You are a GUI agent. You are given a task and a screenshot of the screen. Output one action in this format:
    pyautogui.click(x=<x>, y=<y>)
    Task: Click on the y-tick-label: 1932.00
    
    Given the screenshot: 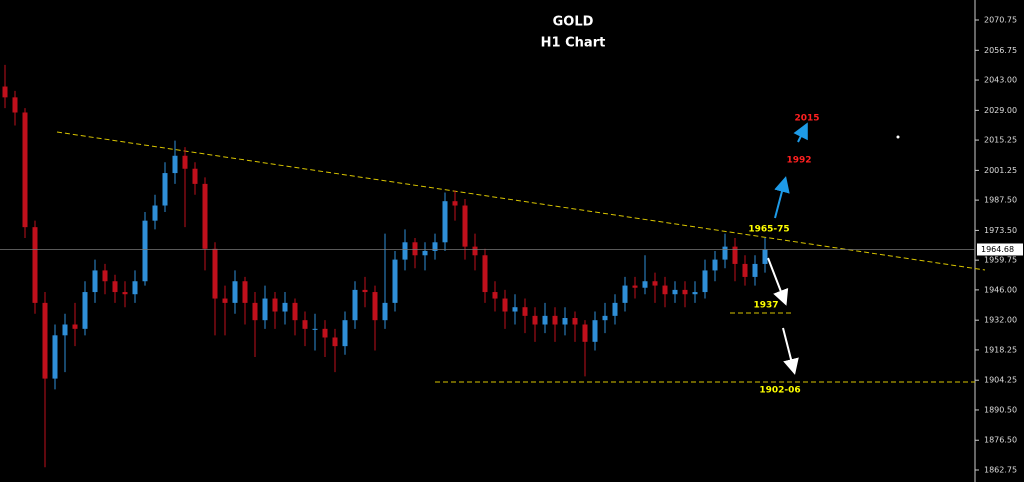 What is the action you would take?
    pyautogui.click(x=1000, y=320)
    